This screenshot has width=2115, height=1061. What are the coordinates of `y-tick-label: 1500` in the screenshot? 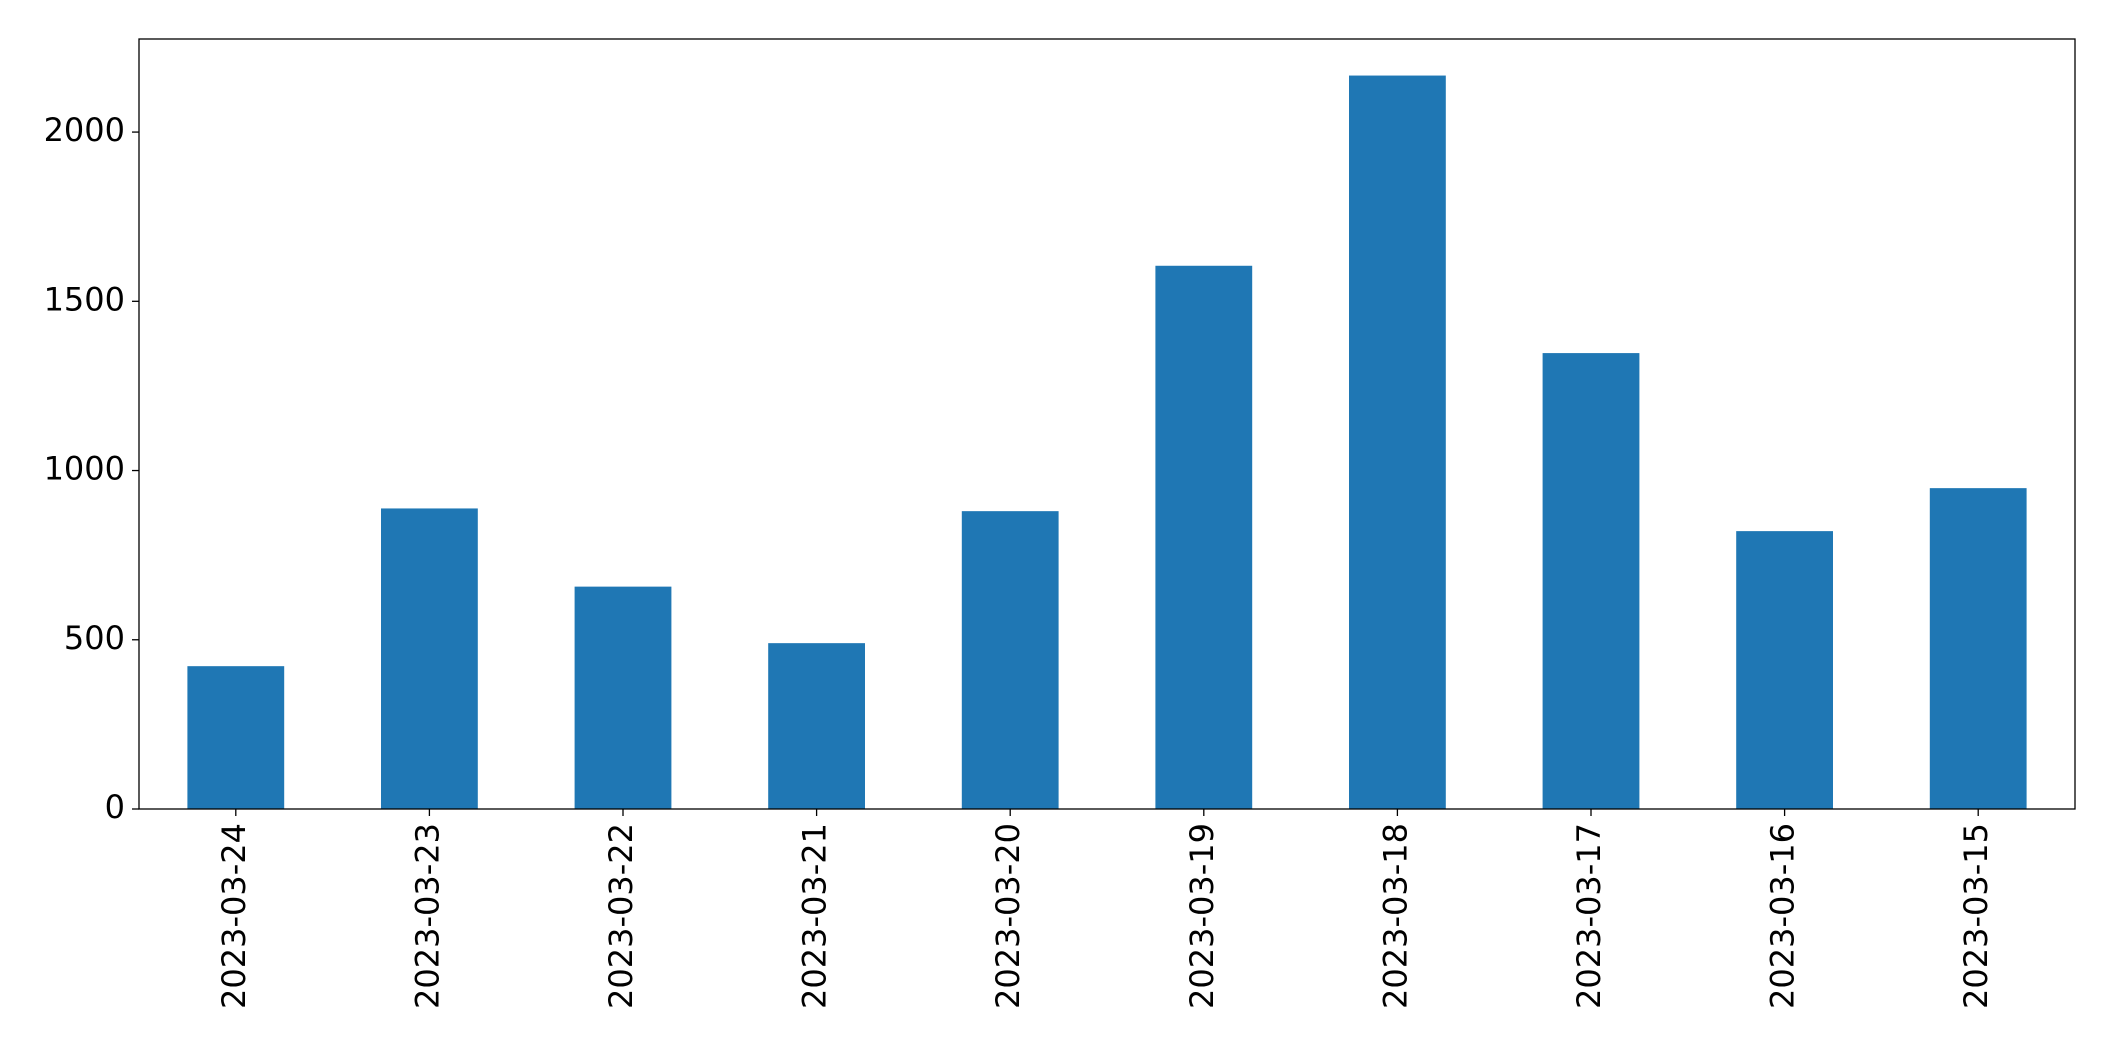 It's located at (84, 299).